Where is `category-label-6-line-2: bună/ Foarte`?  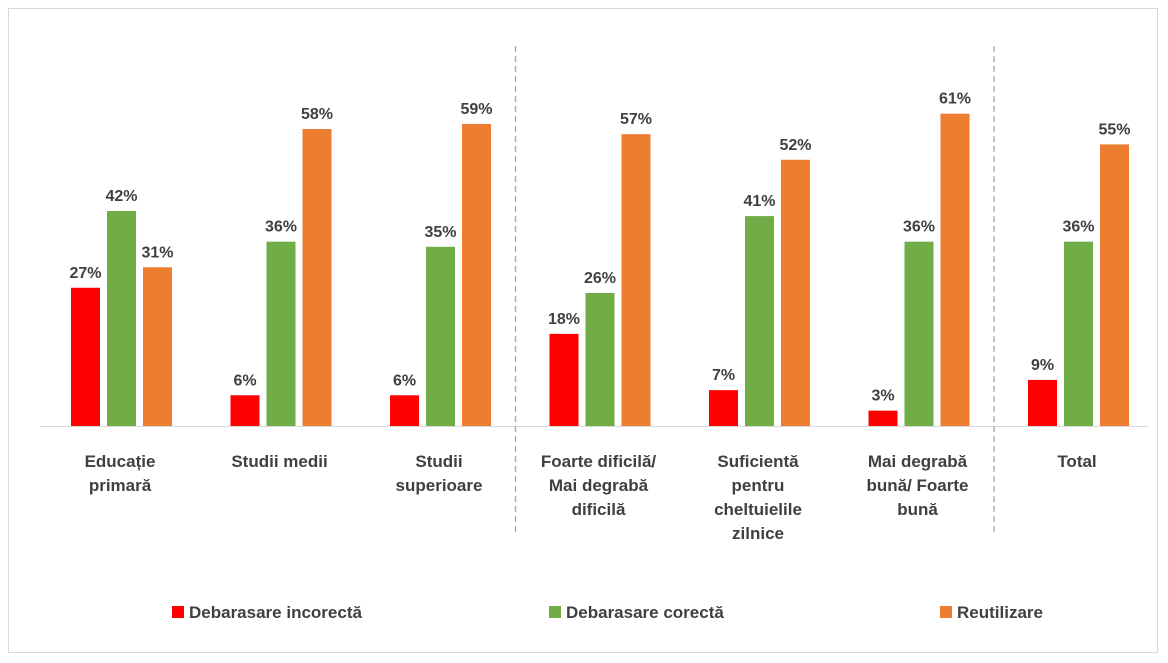
category-label-6-line-2: bună/ Foarte is located at coordinates (917, 485).